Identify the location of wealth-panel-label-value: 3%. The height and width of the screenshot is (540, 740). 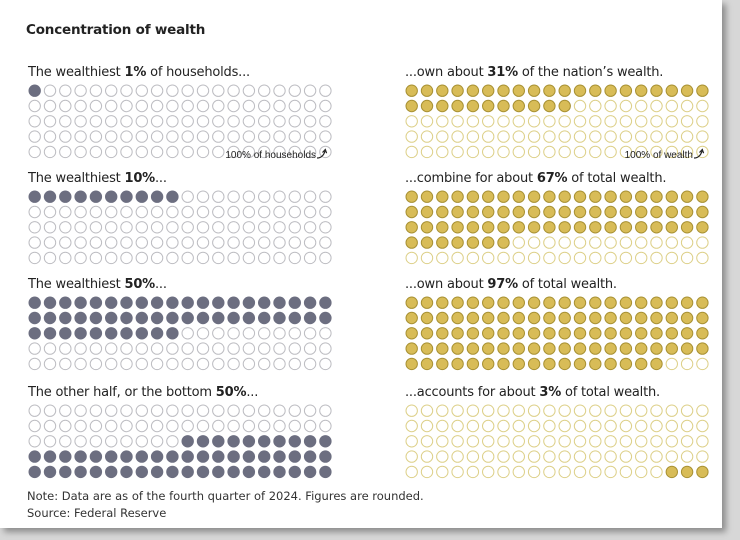
(550, 392).